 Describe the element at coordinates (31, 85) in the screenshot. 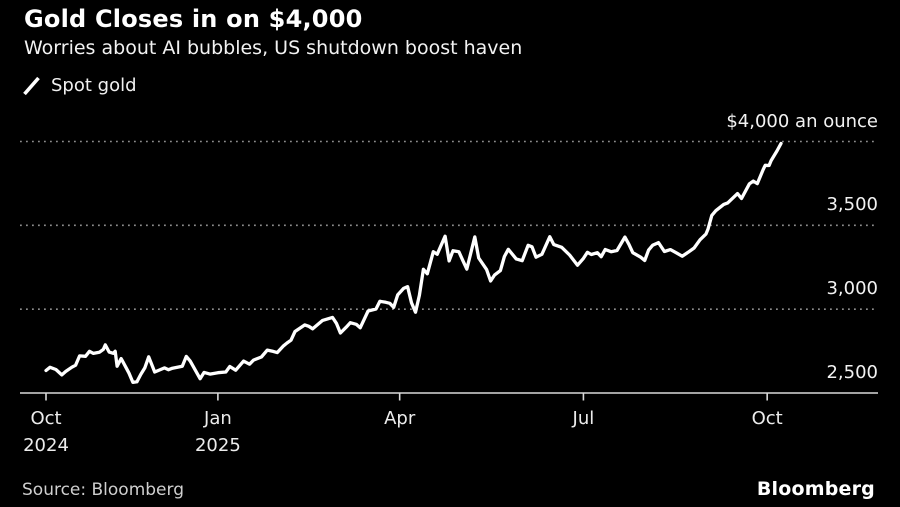

I see `line-swatch-icon` at that location.